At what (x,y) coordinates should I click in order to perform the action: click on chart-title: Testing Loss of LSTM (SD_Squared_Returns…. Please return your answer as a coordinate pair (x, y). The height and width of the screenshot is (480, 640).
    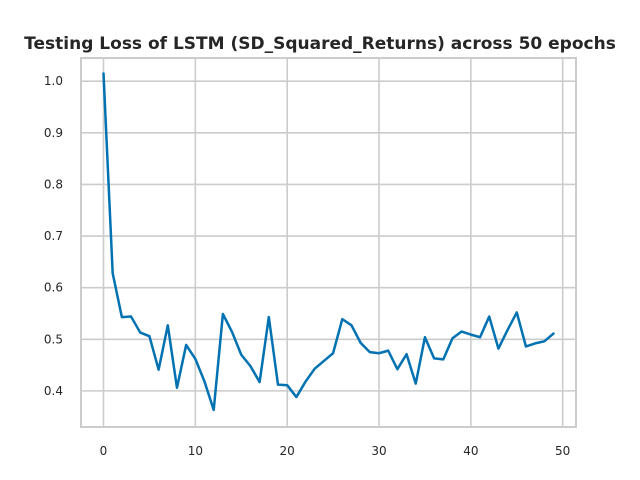
    Looking at the image, I should click on (320, 44).